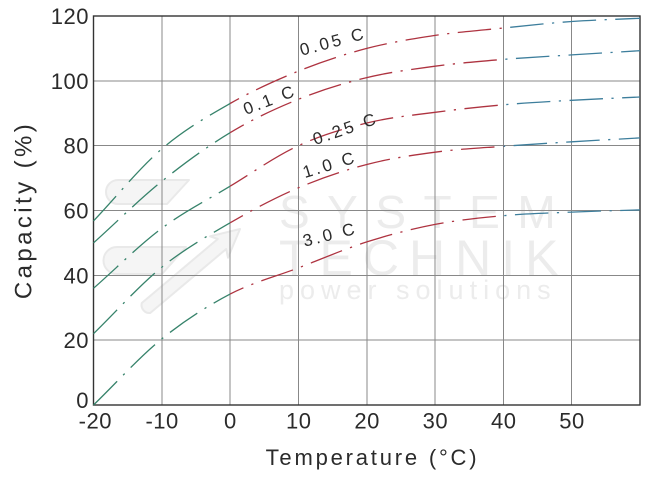 This screenshot has width=658, height=483. Describe the element at coordinates (70, 16) in the screenshot. I see `svg-text: 120` at that location.